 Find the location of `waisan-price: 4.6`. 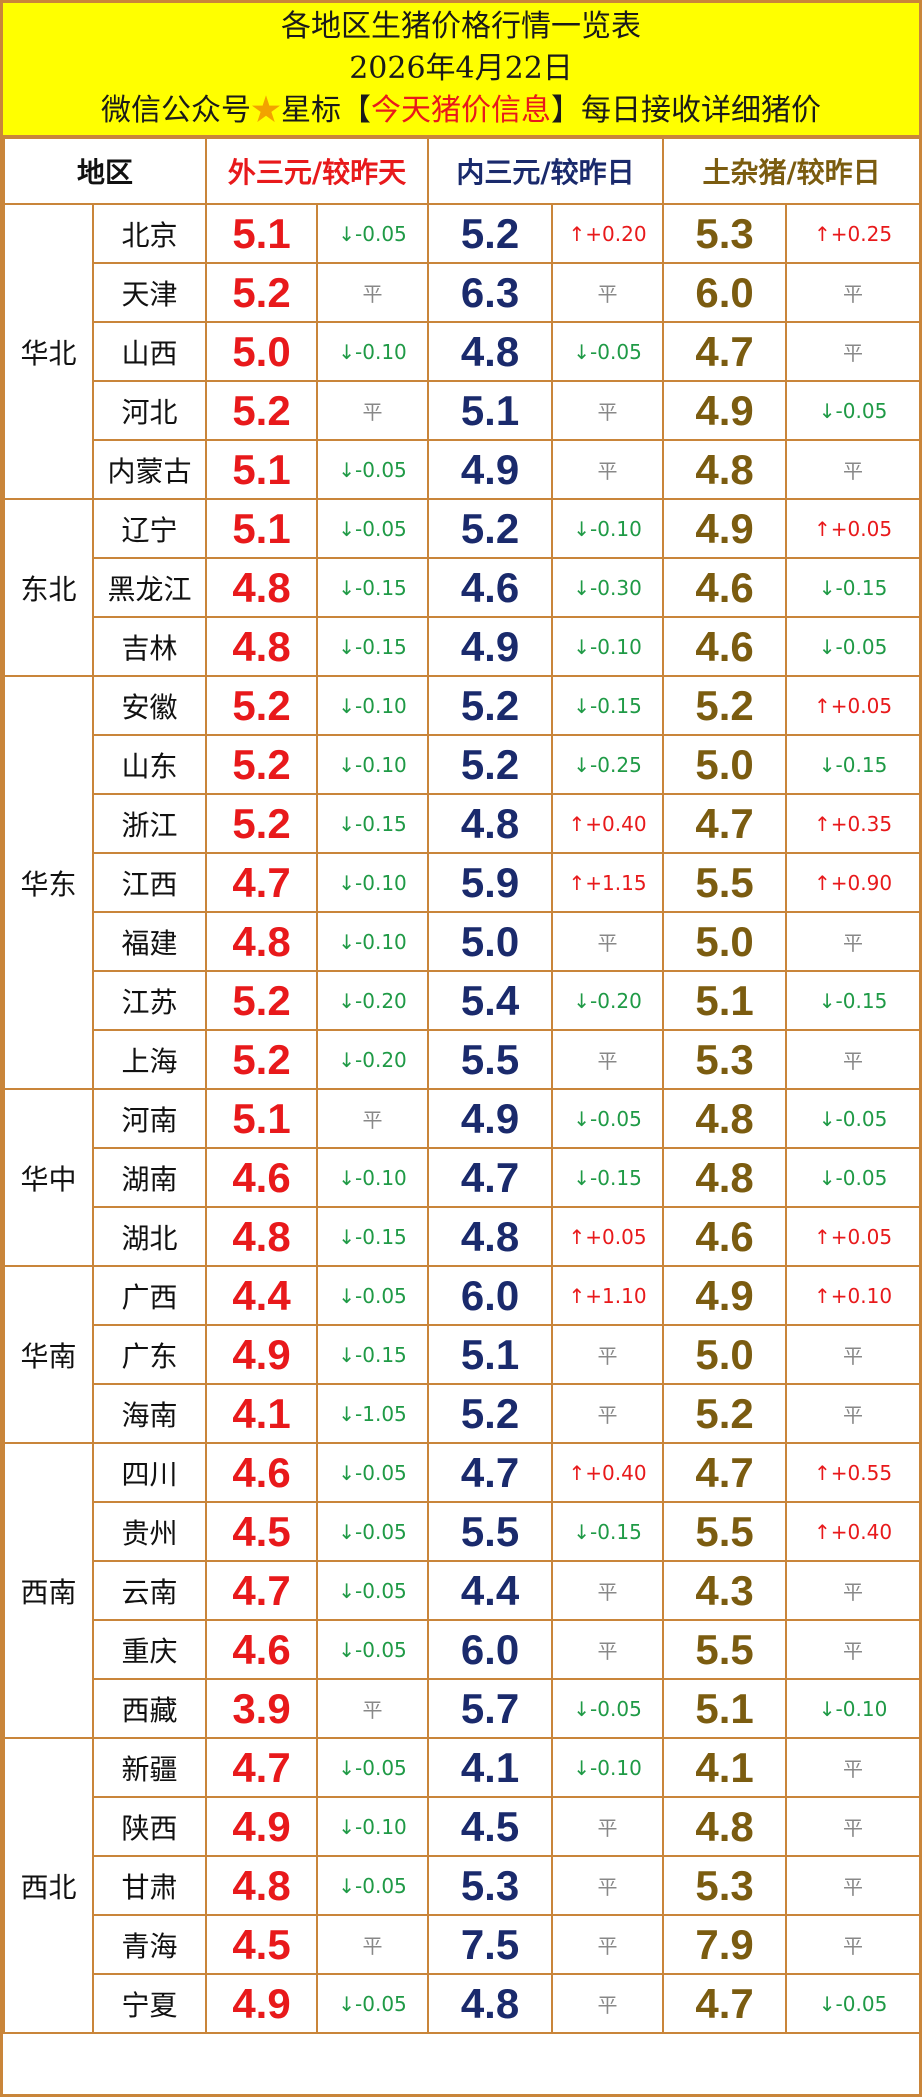

waisan-price: 4.6 is located at coordinates (262, 1649).